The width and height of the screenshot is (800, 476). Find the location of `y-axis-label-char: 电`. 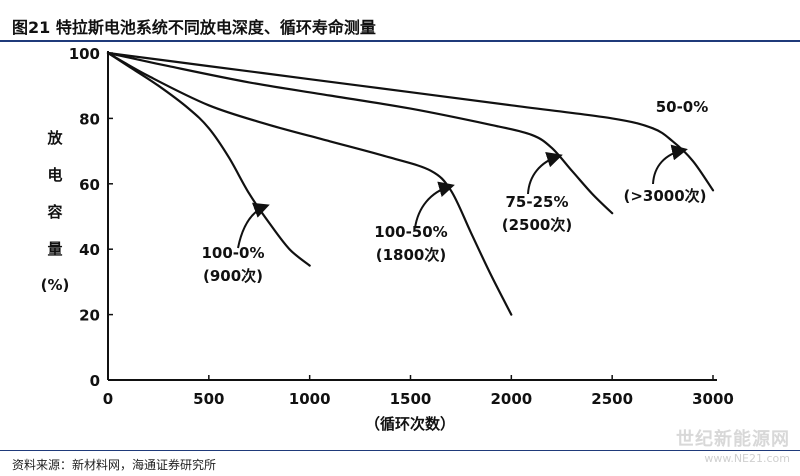

y-axis-label-char: 电 is located at coordinates (54, 175).